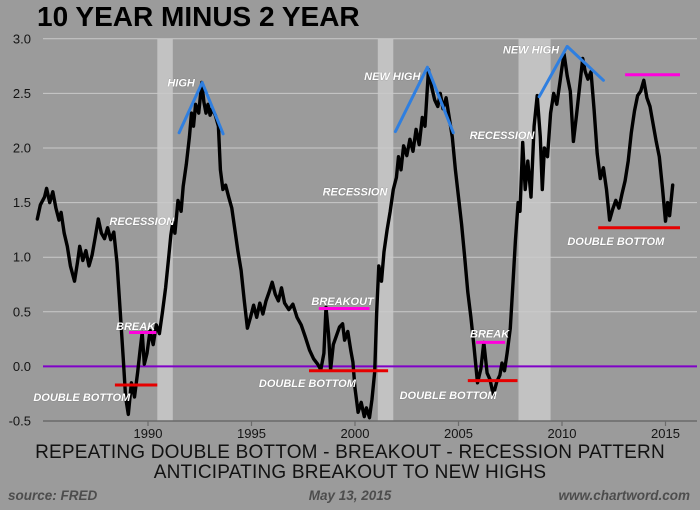 Image resolution: width=700 pixels, height=510 pixels. What do you see at coordinates (251, 433) in the screenshot?
I see `x-tick-label: 1995` at bounding box center [251, 433].